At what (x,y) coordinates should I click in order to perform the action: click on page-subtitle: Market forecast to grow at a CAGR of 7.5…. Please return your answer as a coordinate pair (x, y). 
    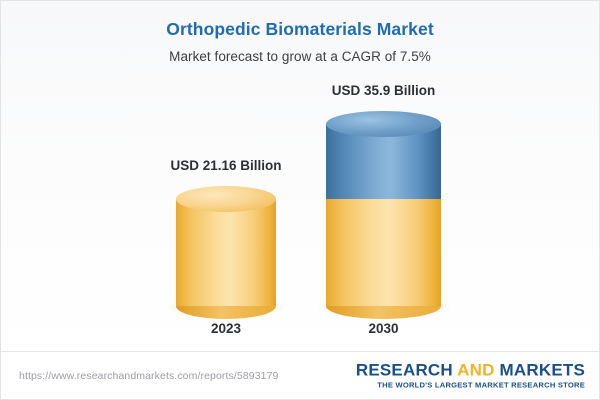
    Looking at the image, I should click on (300, 56).